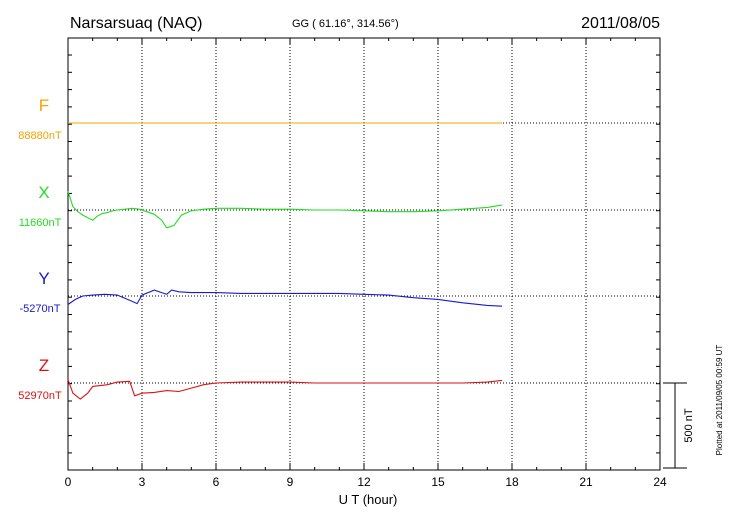 This screenshot has height=520, width=730. Describe the element at coordinates (40, 249) in the screenshot. I see `series-labels: F 88880nT X 11660nT Y -5270nT Z 52970nT` at that location.